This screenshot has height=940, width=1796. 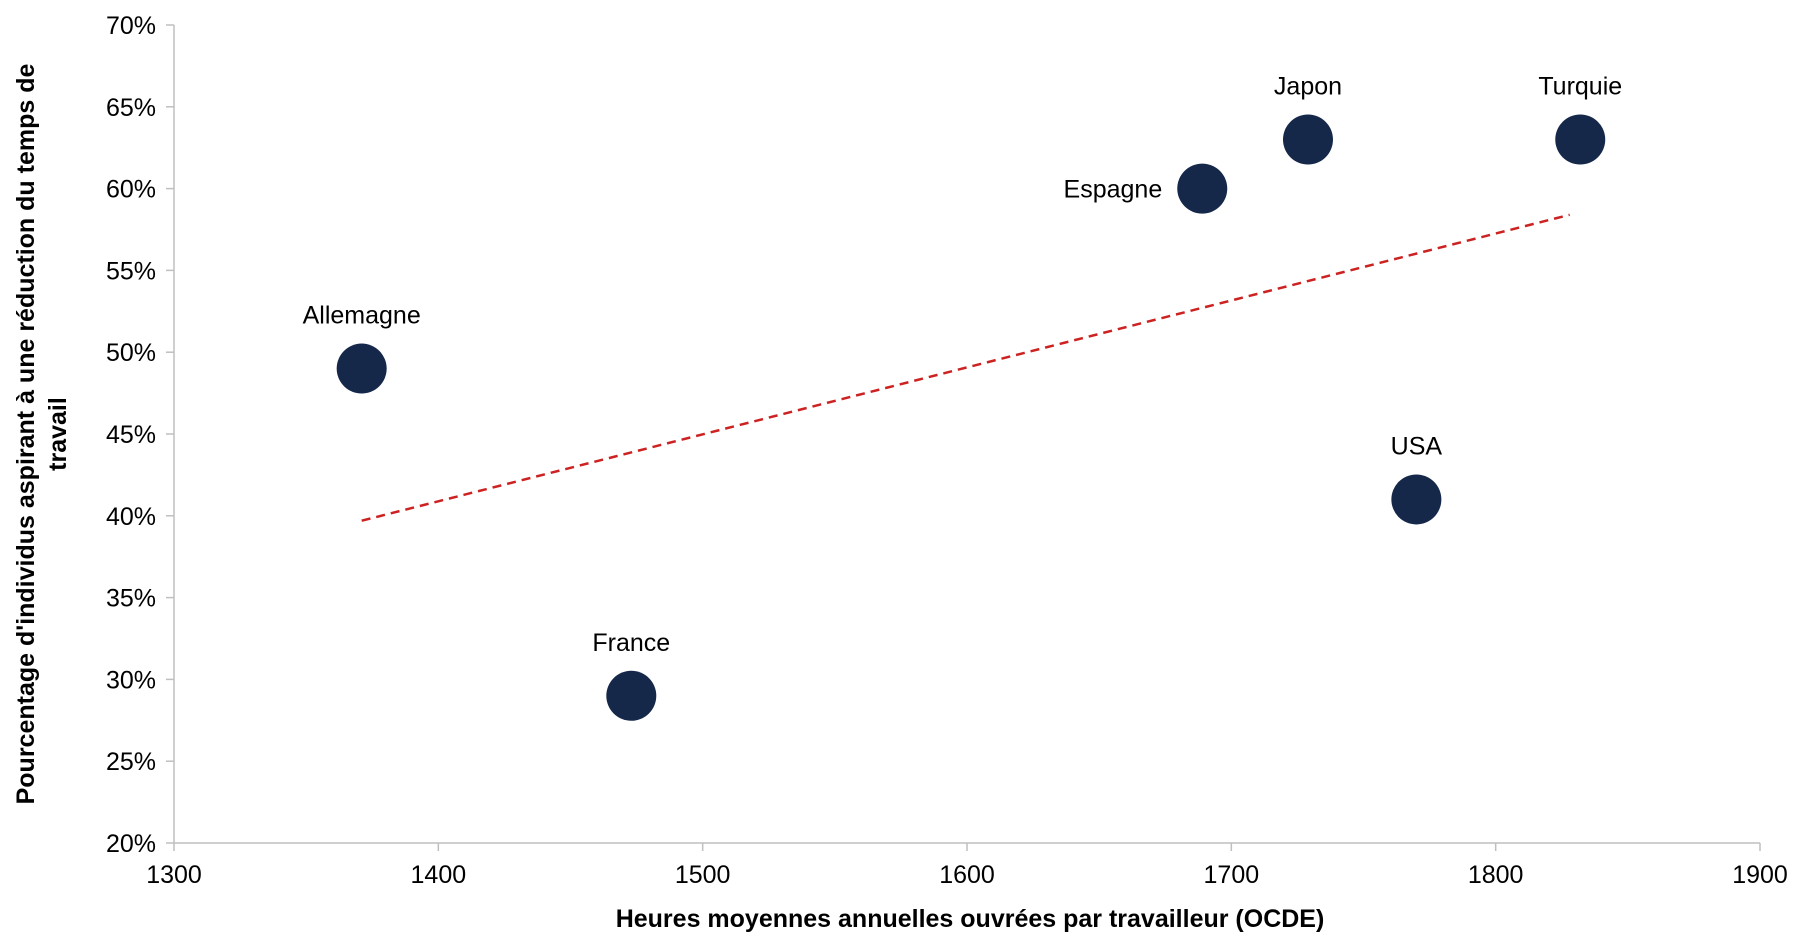 I want to click on y-tick-label: 35%, so click(x=131, y=599).